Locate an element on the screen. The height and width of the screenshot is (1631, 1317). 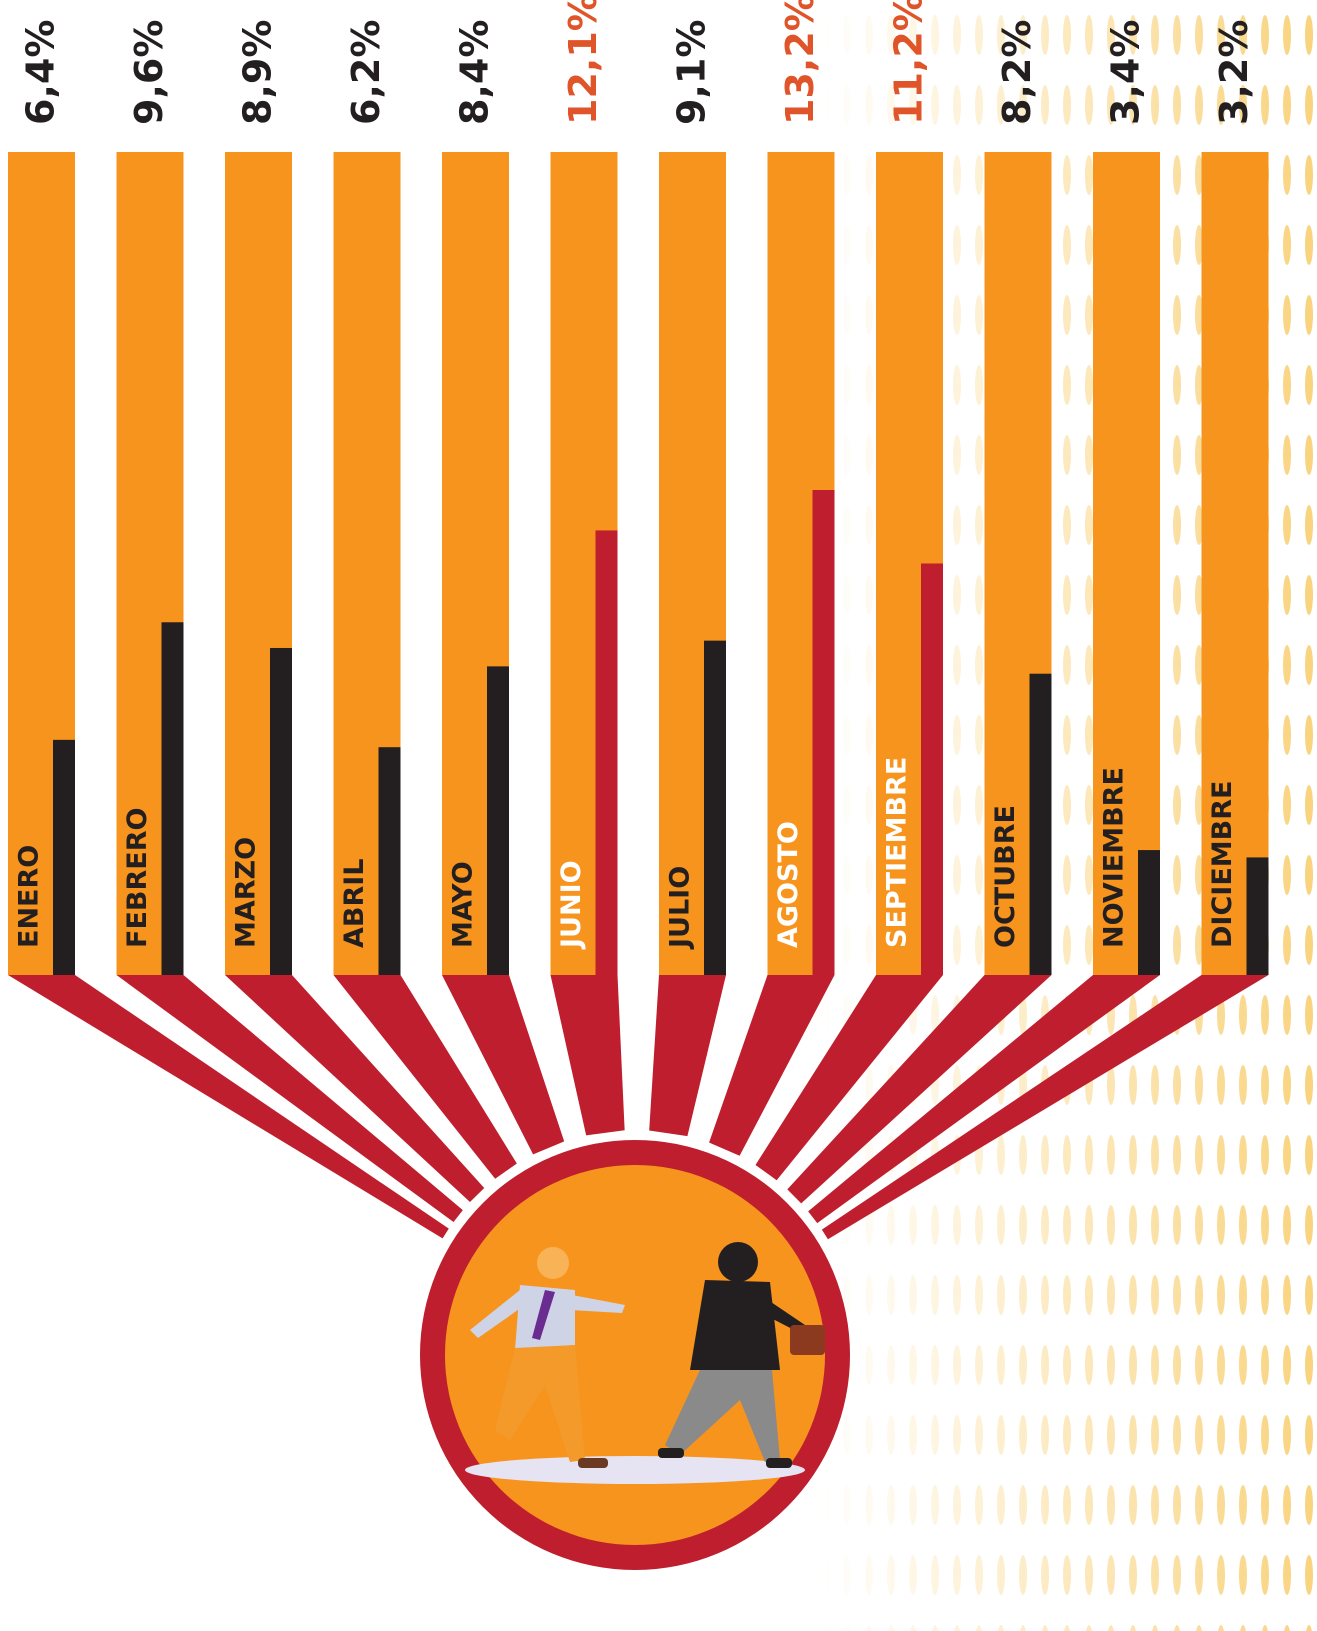
category-label: FEBRERO is located at coordinates (137, 878).